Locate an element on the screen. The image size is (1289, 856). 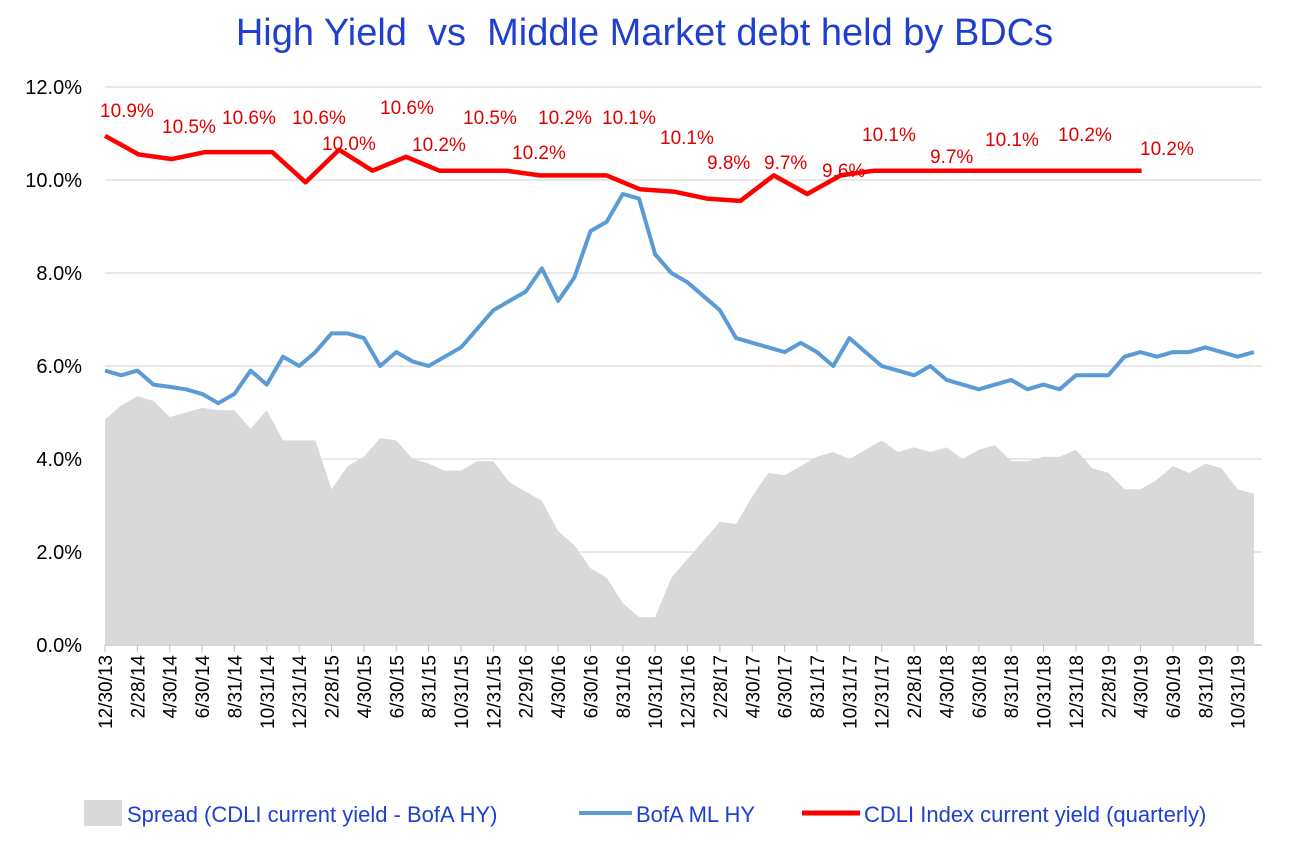
x-tick-label: 10/31/15 is located at coordinates (462, 692).